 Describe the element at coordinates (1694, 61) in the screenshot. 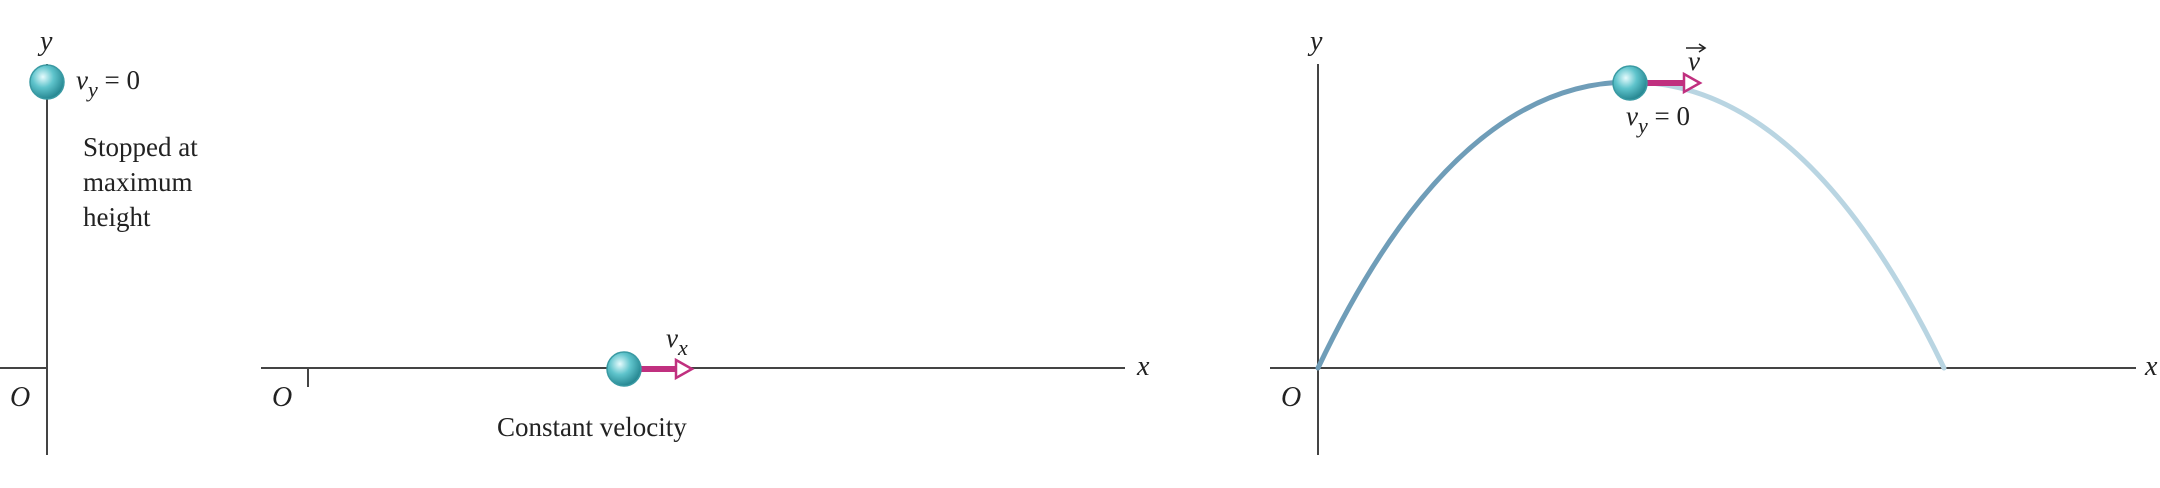

I see `vector-label: v` at that location.